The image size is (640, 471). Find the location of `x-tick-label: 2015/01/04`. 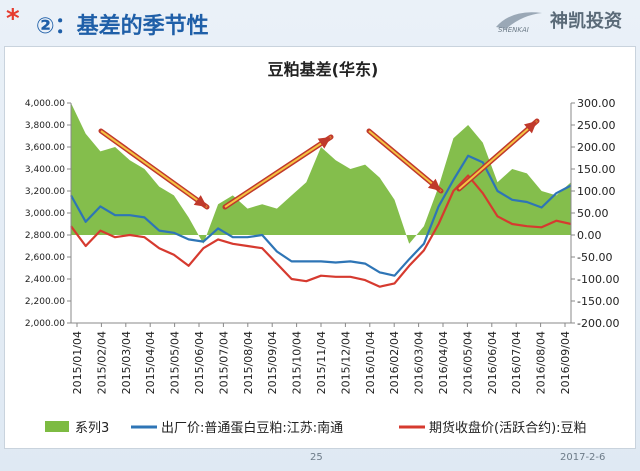

x-tick-label: 2015/01/04 is located at coordinates (77, 362).